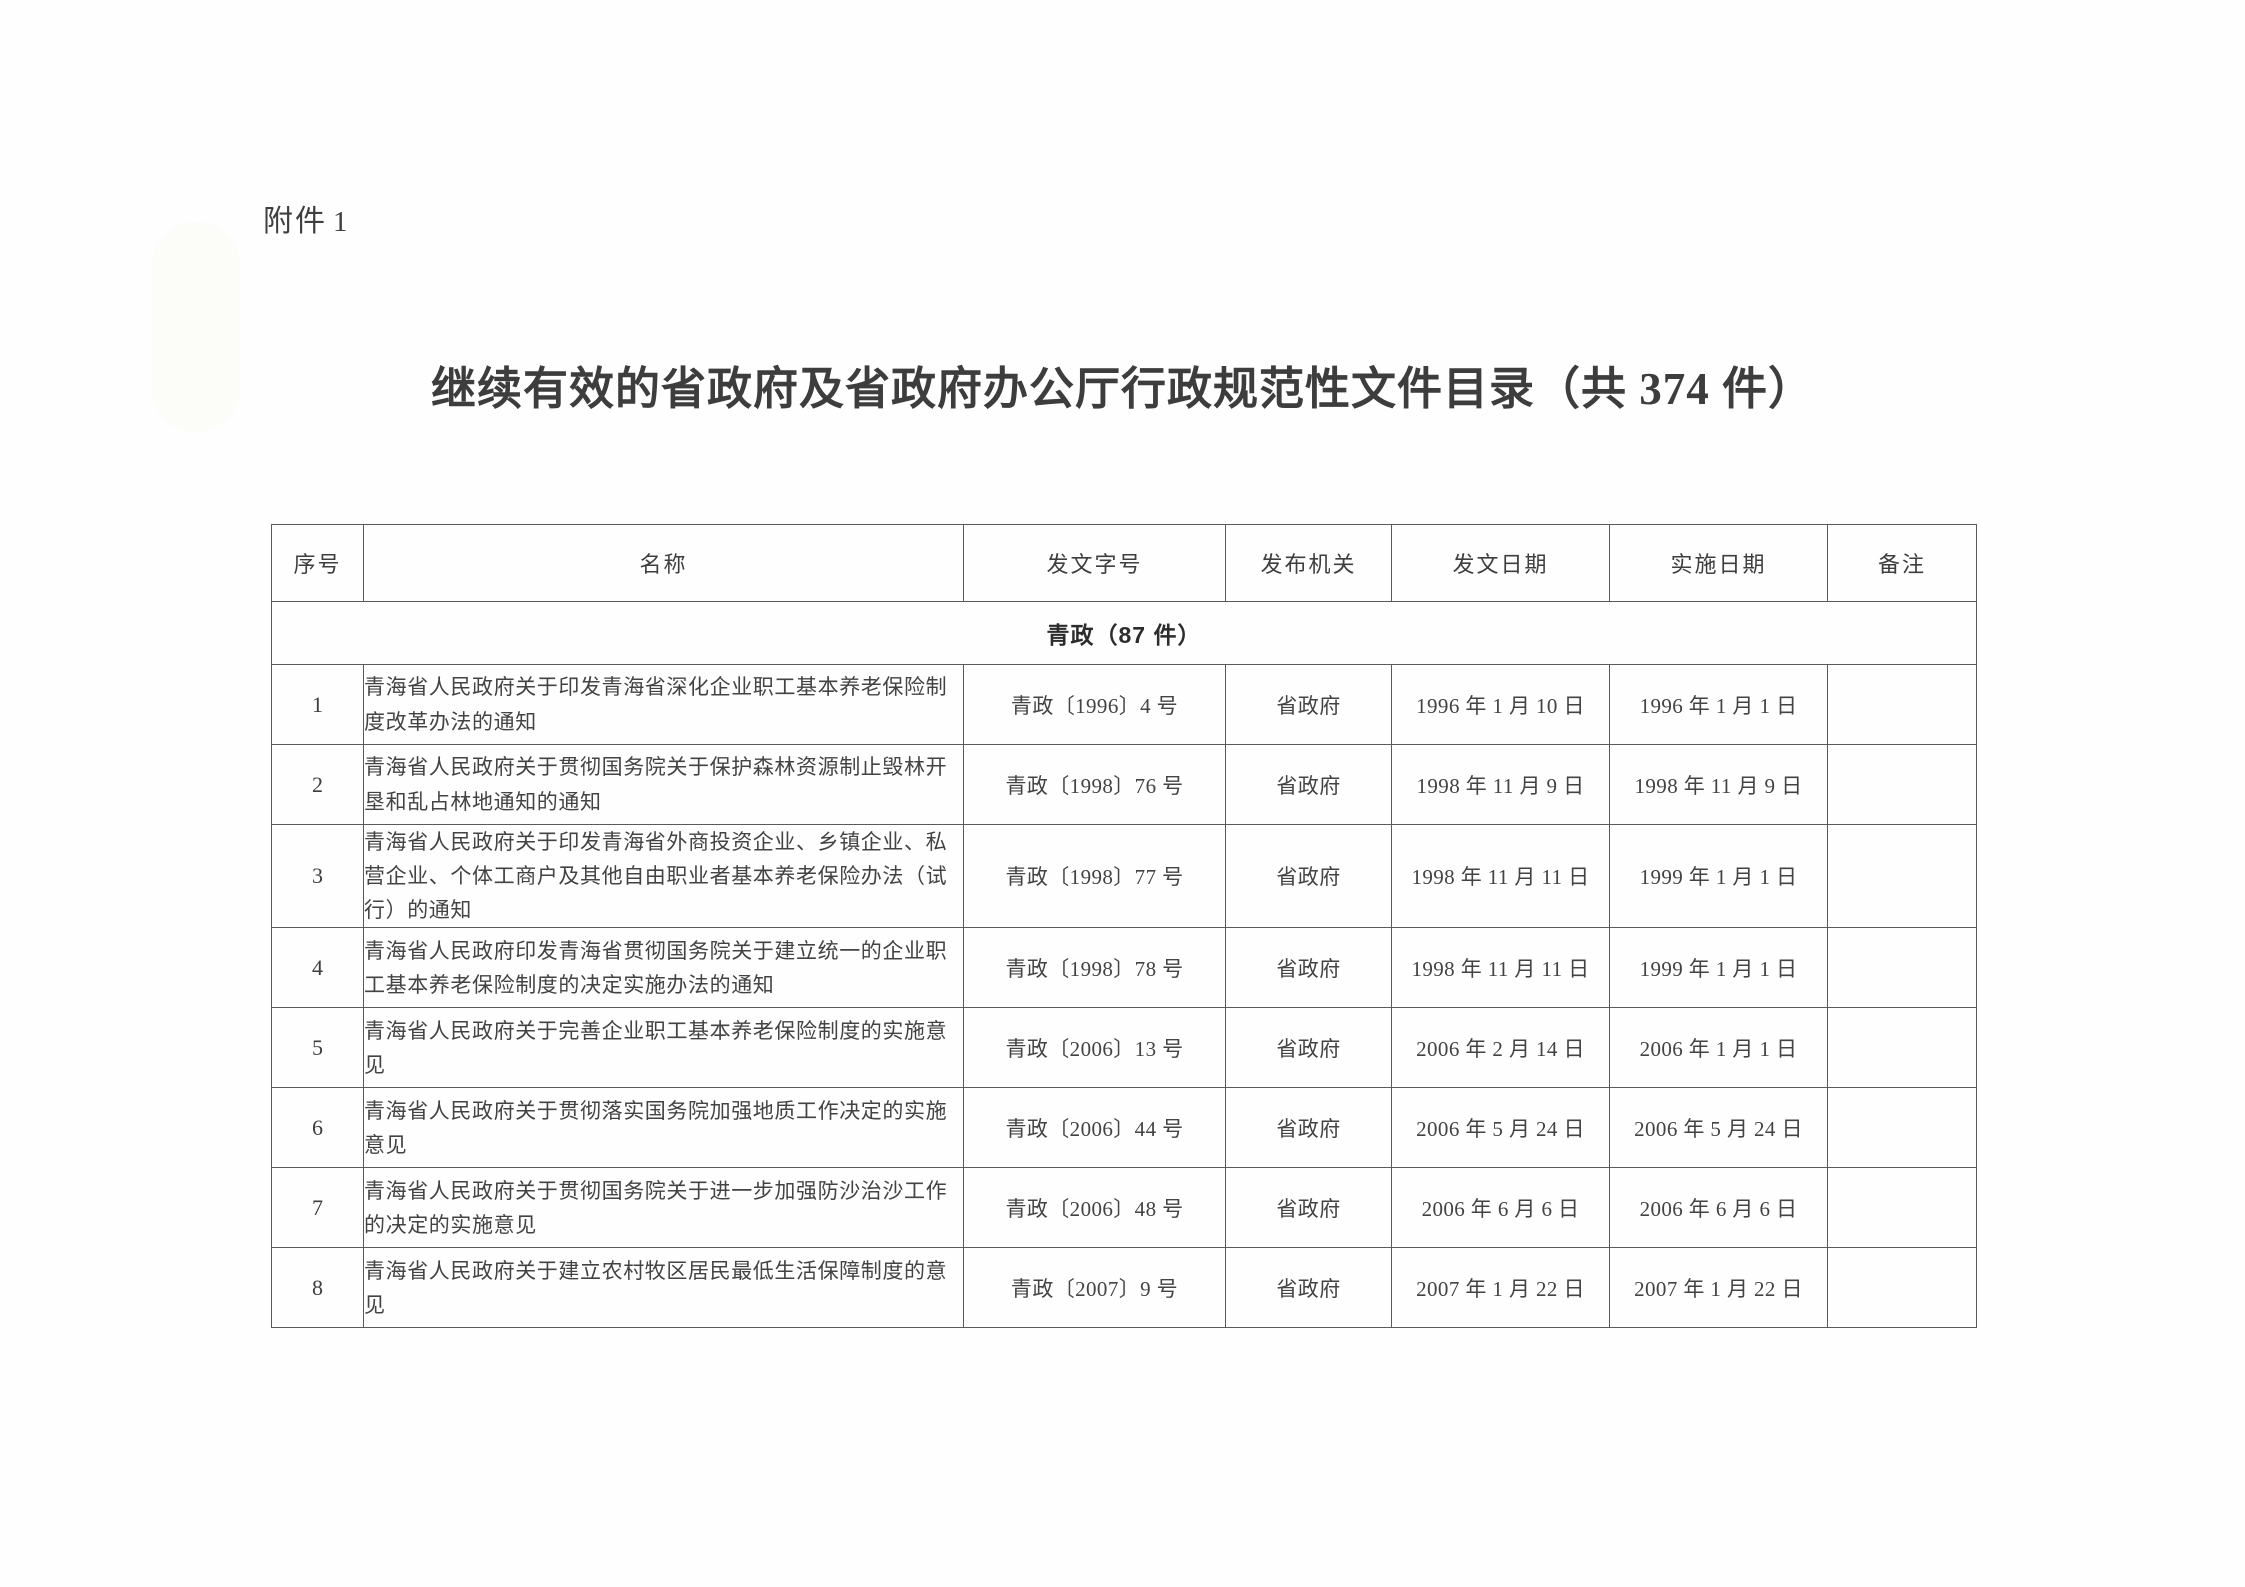 Image resolution: width=2245 pixels, height=1587 pixels. I want to click on cell-document-number: 青政〔2006〕48 号, so click(1094, 1208).